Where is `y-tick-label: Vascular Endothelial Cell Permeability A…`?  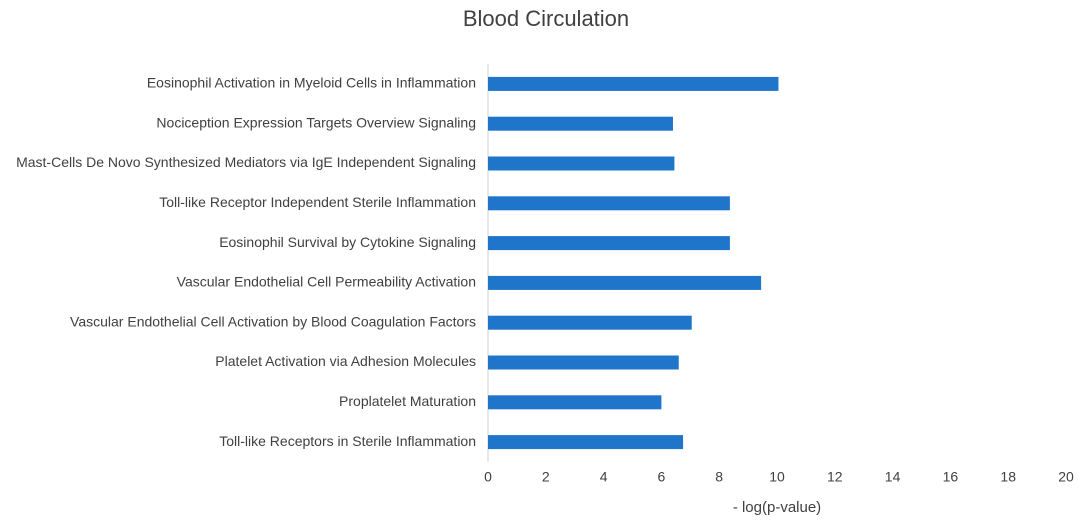
y-tick-label: Vascular Endothelial Cell Permeability A… is located at coordinates (326, 282).